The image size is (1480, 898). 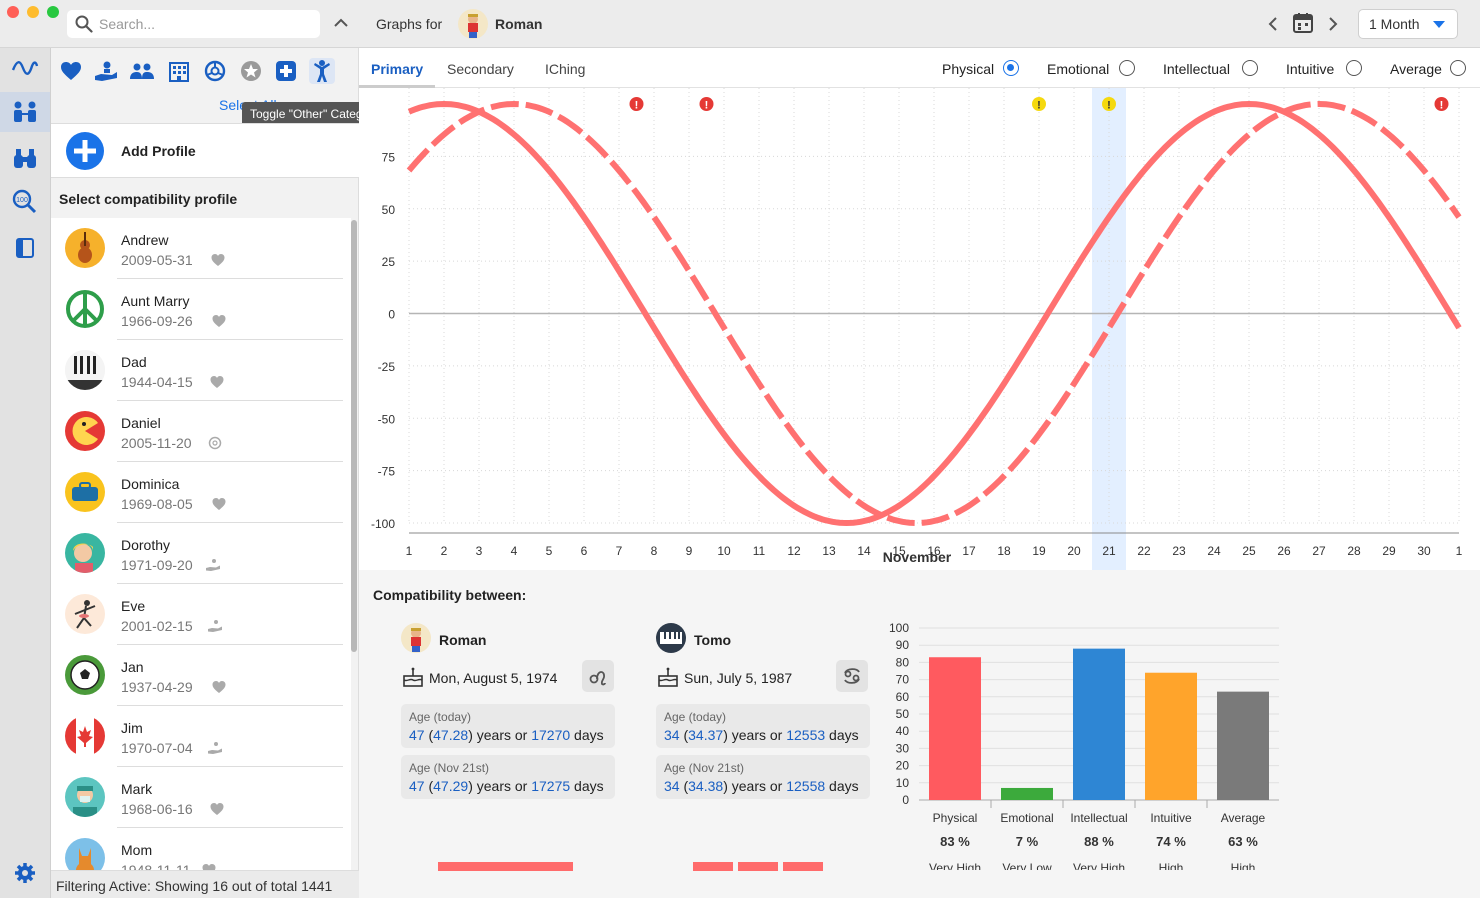 What do you see at coordinates (829, 551) in the screenshot?
I see `x-tick-label: 13` at bounding box center [829, 551].